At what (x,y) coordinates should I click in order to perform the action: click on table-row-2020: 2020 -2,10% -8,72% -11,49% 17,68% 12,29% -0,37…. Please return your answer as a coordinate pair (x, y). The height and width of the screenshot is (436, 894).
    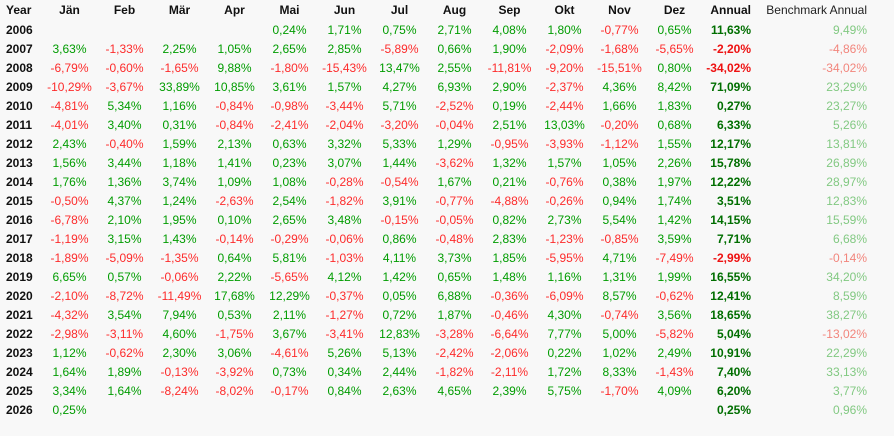
    Looking at the image, I should click on (447, 296).